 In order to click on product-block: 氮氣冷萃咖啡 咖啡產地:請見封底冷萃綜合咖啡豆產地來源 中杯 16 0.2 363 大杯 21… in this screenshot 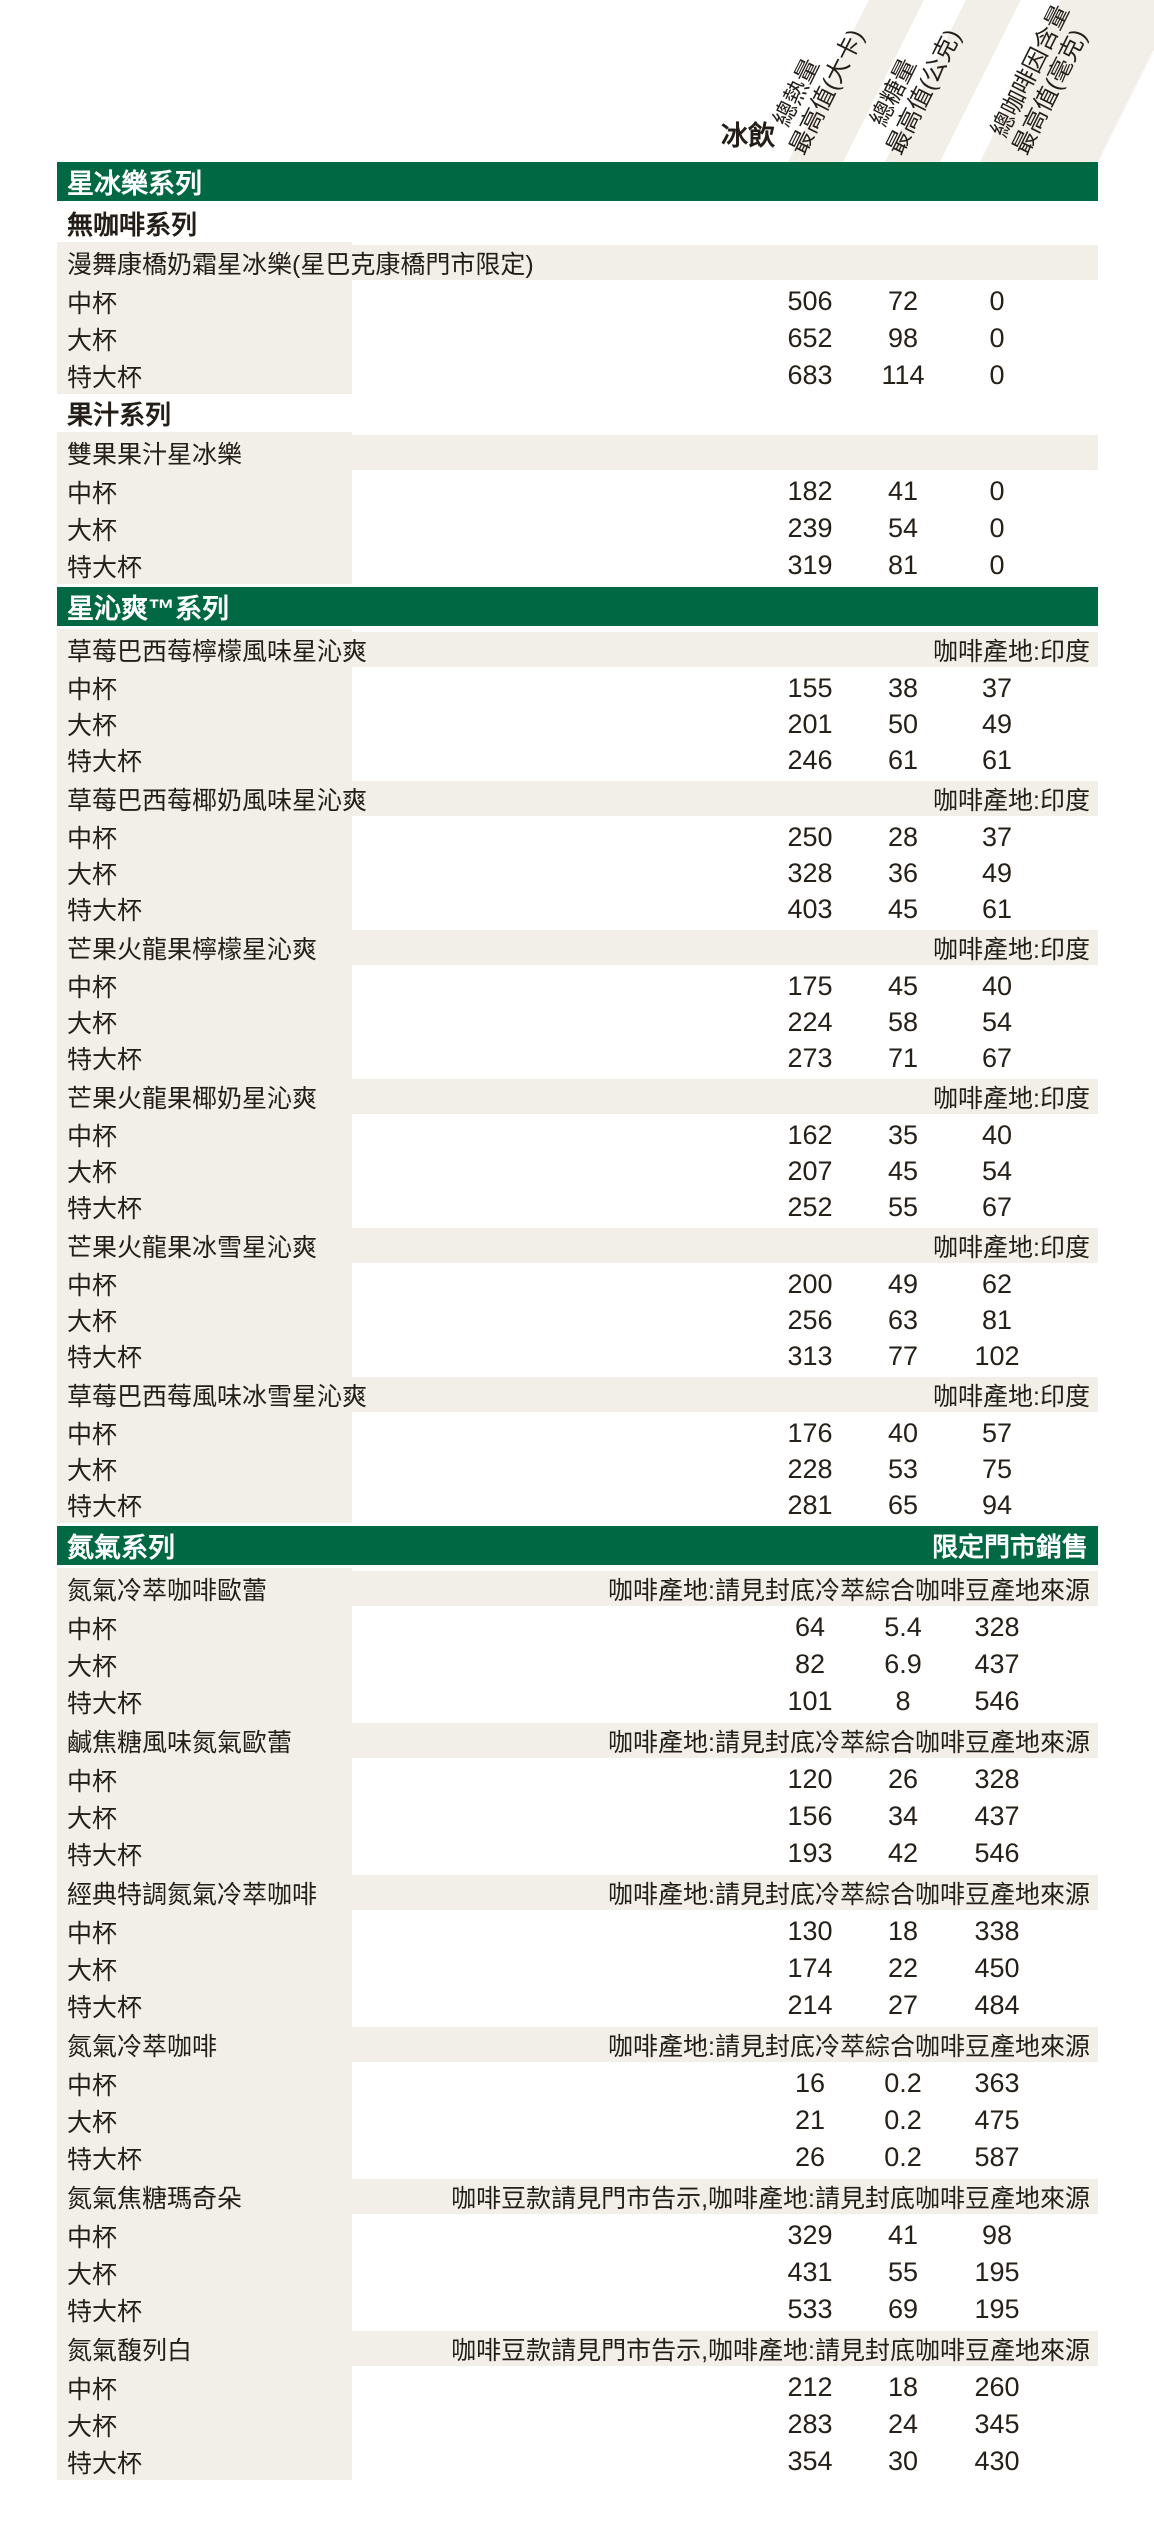, I will do `click(577, 2100)`.